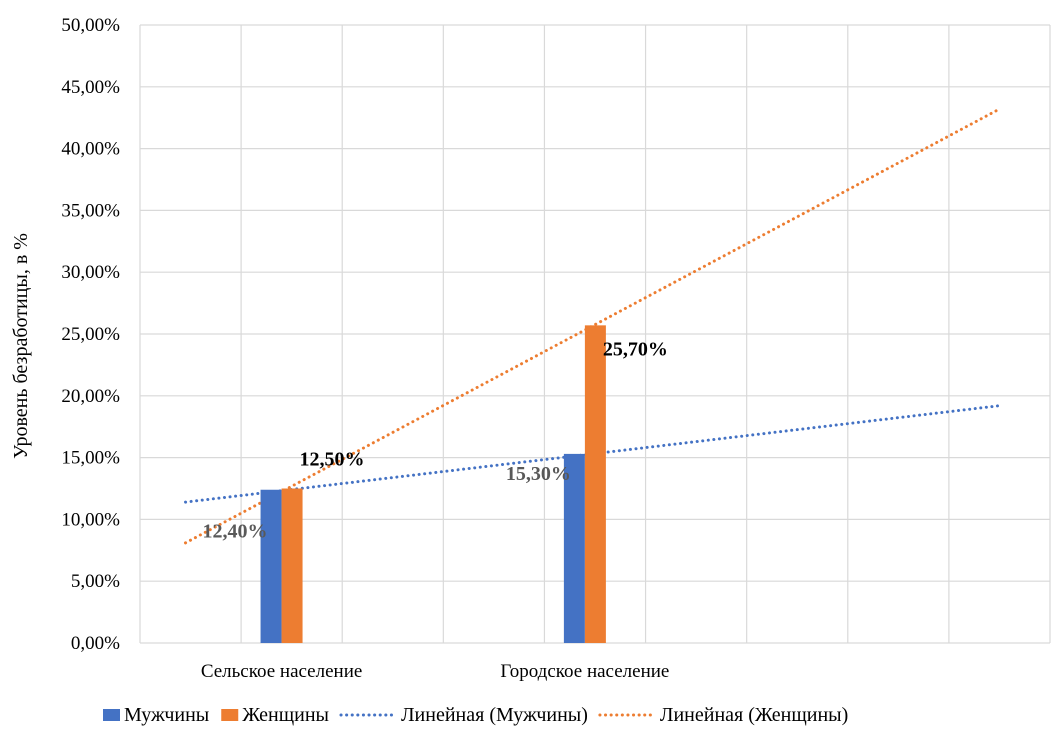 The image size is (1062, 735). Describe the element at coordinates (90, 272) in the screenshot. I see `y-tick-label: 30,00%` at that location.